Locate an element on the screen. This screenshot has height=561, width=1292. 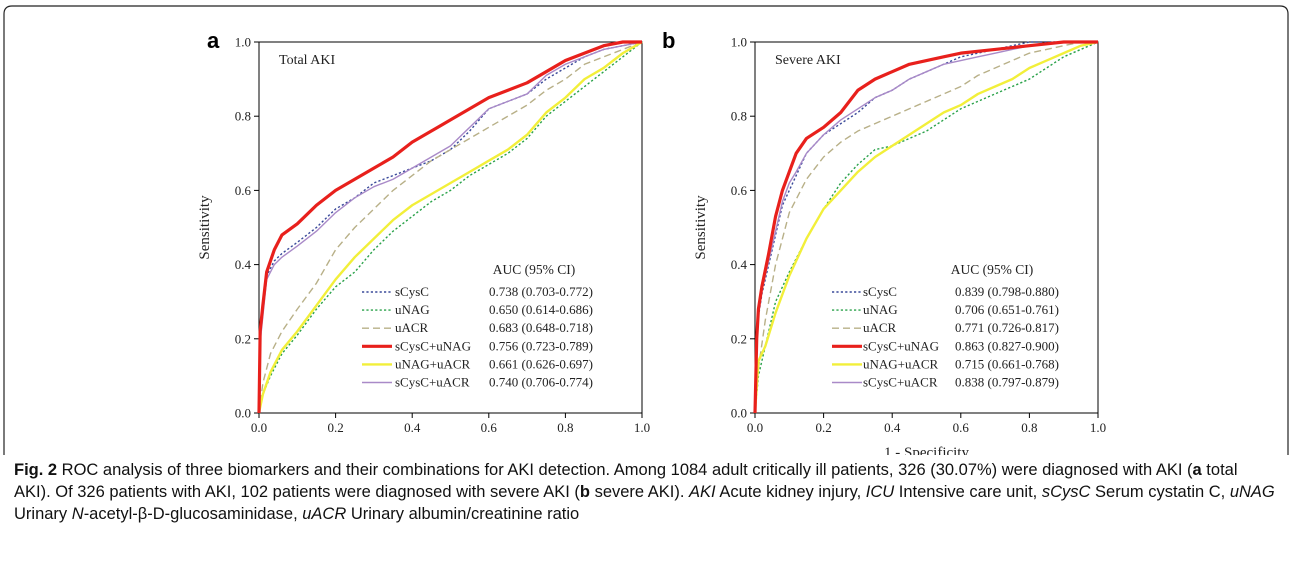
abbr-term: sCysC is located at coordinates (1066, 492).